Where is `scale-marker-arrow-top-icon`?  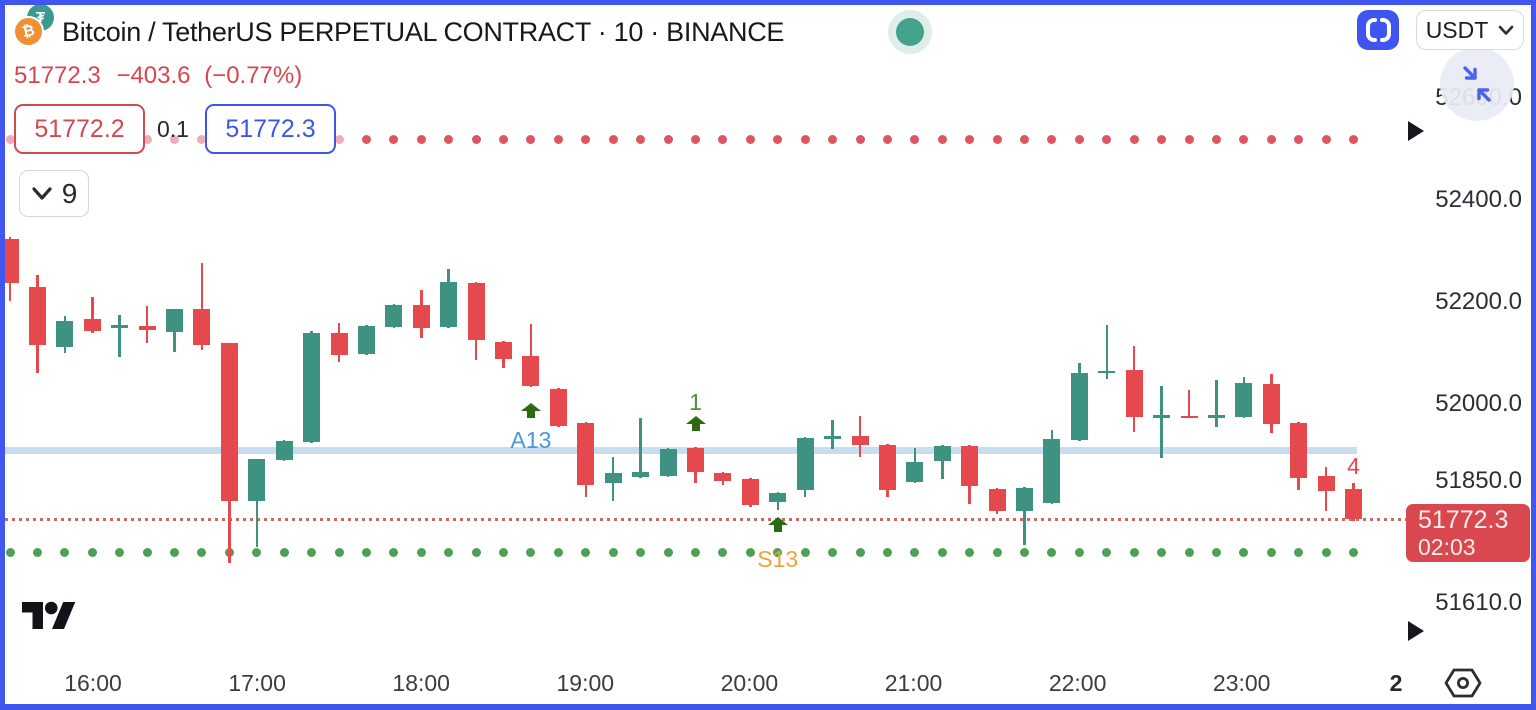 scale-marker-arrow-top-icon is located at coordinates (1416, 131).